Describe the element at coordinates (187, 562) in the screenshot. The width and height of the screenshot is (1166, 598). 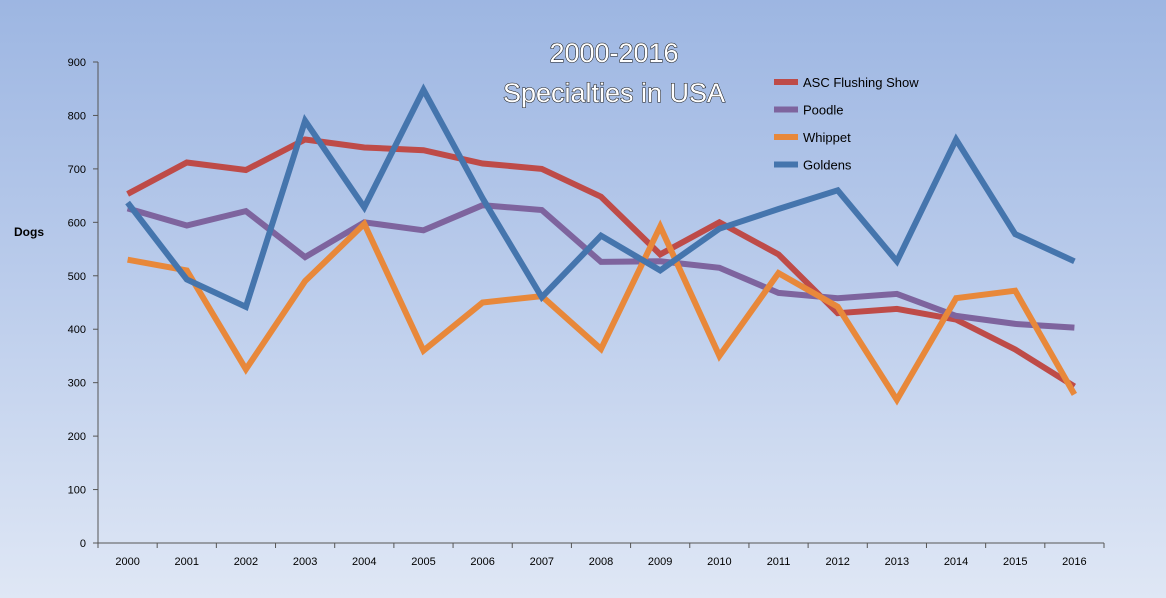
I see `x-tick-label: 2001` at that location.